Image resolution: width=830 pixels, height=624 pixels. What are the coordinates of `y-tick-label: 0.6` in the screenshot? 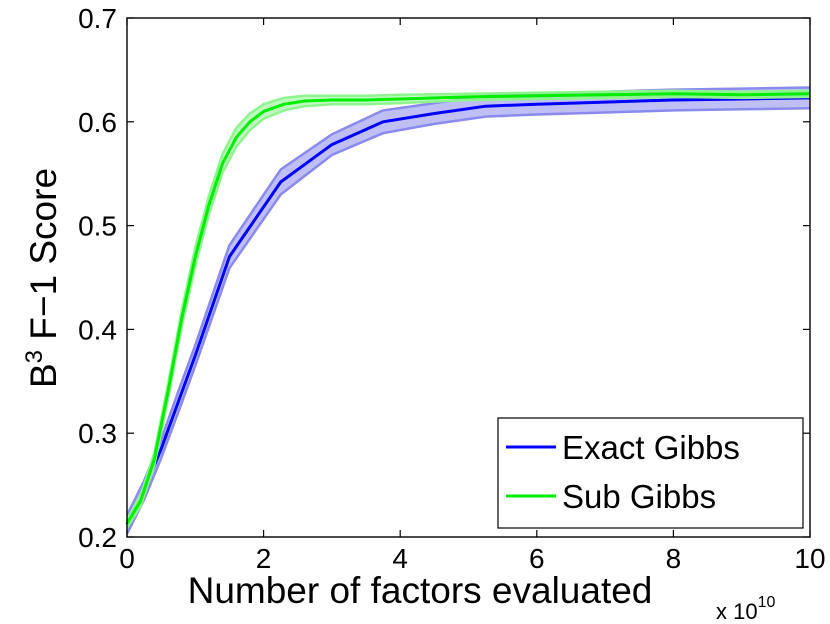 It's located at (97, 122).